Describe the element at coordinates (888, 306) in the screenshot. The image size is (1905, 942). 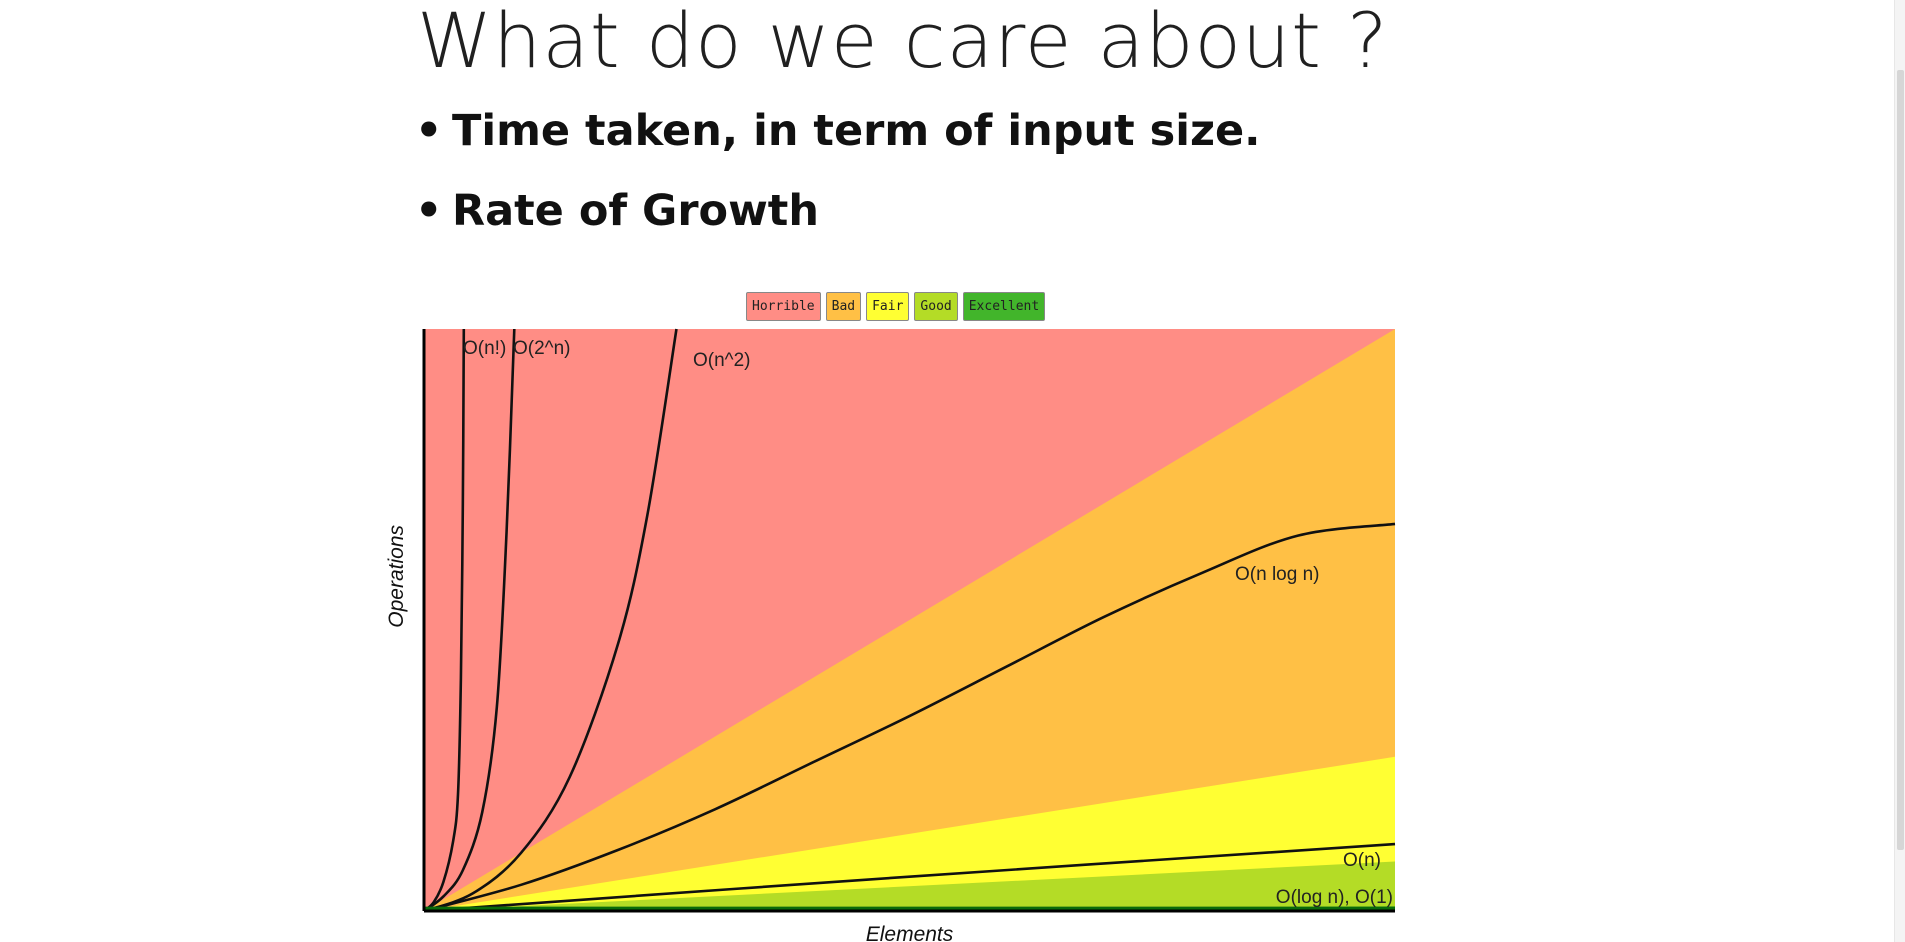
I see `legend-item-fair: Fair` at that location.